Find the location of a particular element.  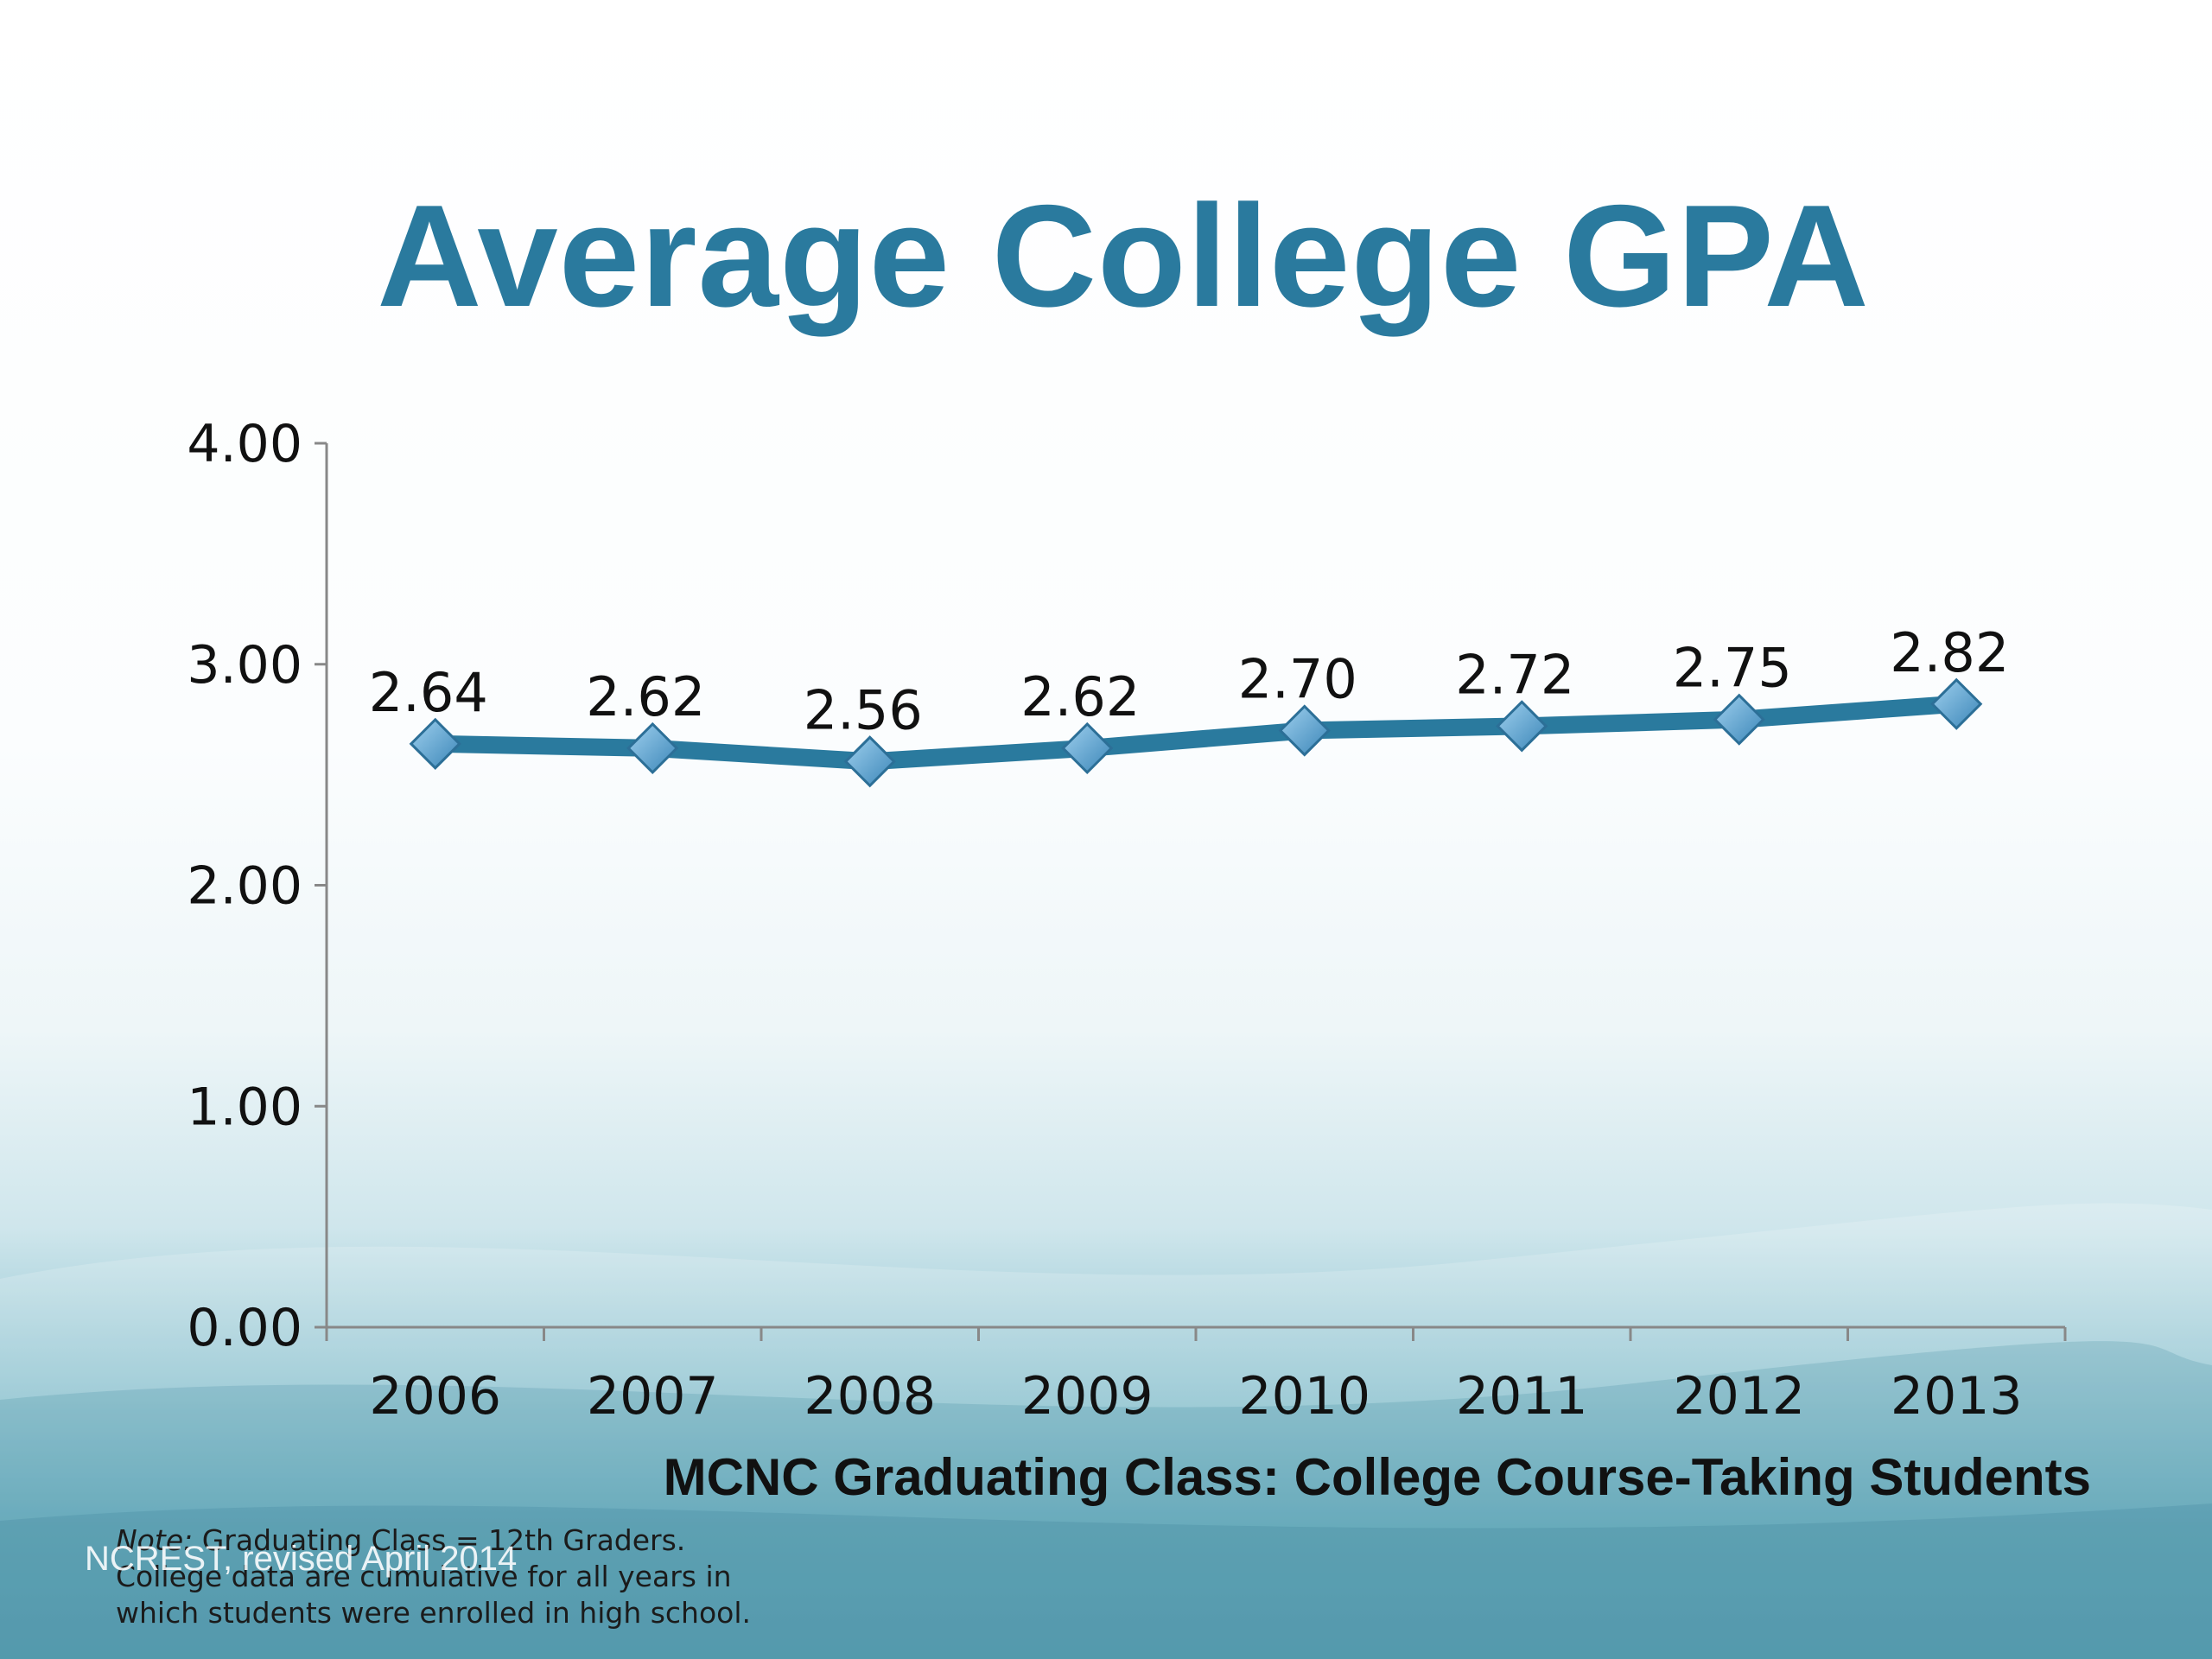

data-label: 2.70 is located at coordinates (1297, 678).